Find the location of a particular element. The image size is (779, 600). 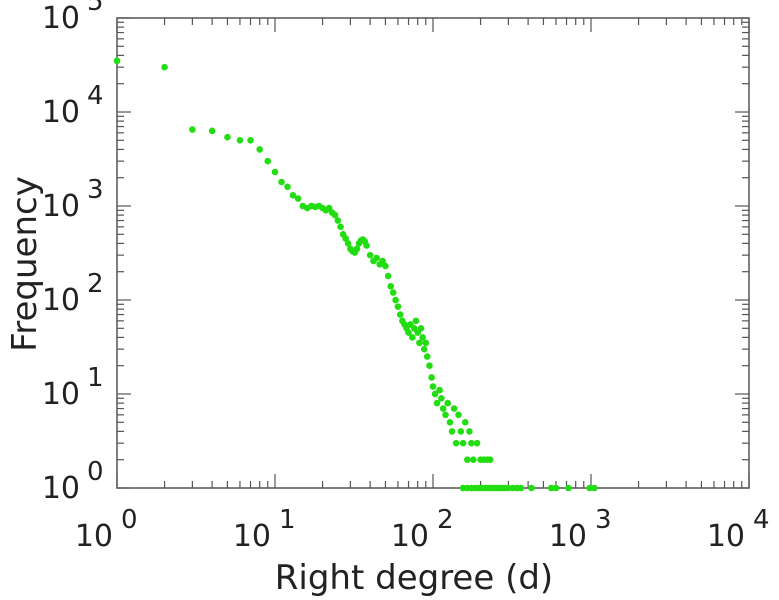

x-tick-label-exponent: 0 is located at coordinates (129, 520).